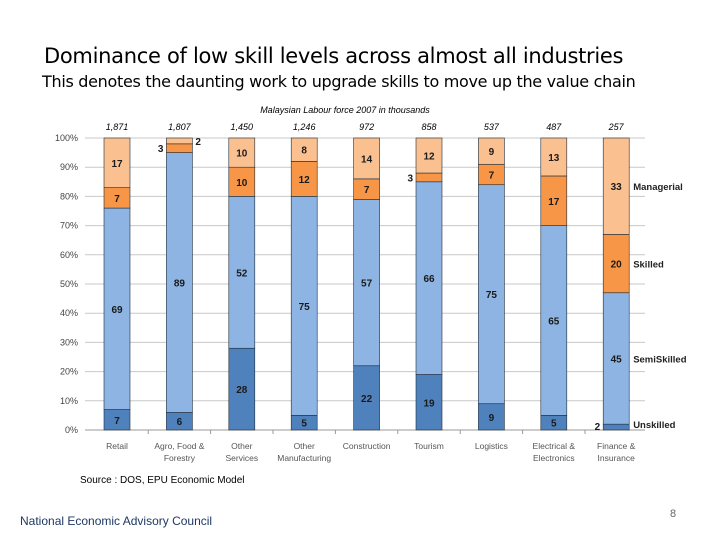  I want to click on data-label: 52, so click(242, 273).